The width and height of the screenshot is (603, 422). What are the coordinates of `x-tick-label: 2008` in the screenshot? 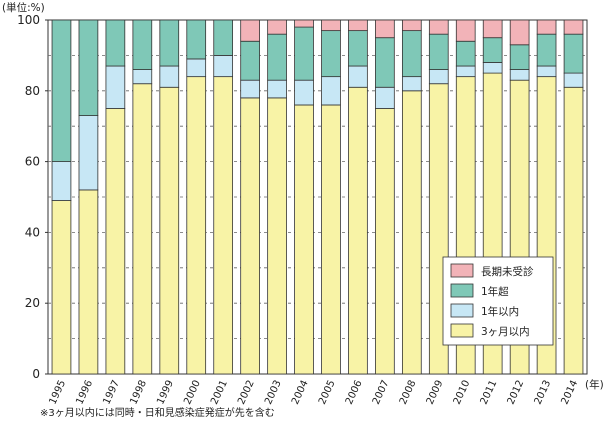 It's located at (408, 393).